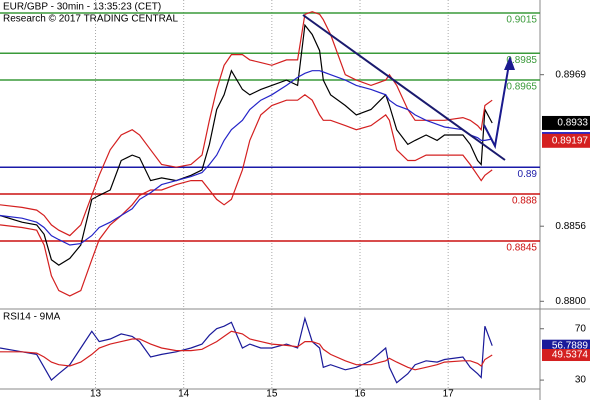  I want to click on level-label: 0.9015, so click(521, 20).